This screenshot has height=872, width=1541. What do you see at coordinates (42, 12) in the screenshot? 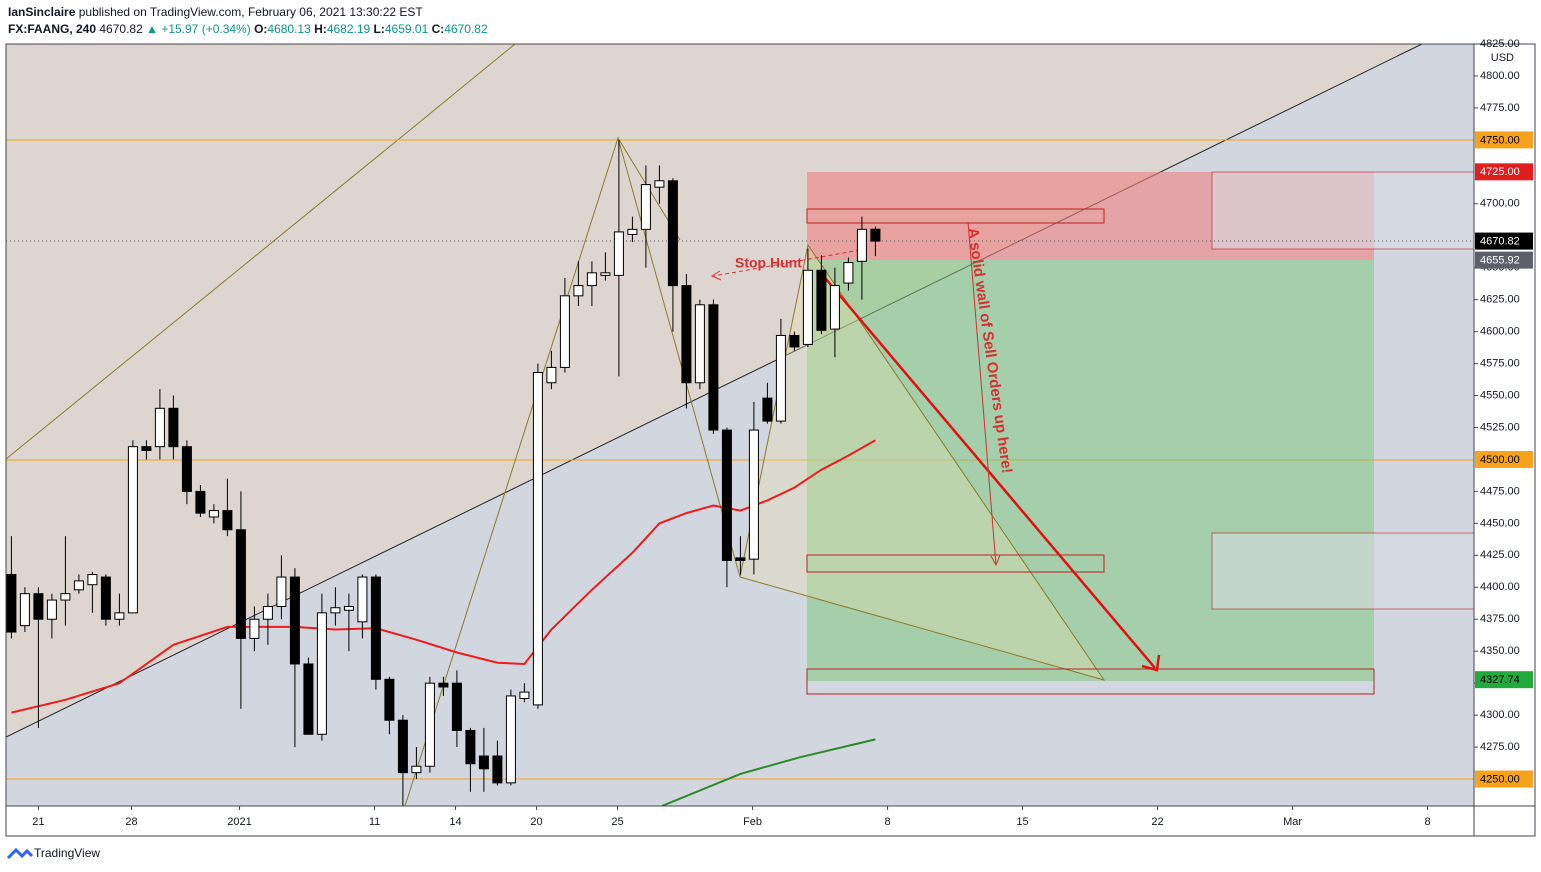
I see `author: IanSinclaire` at bounding box center [42, 12].